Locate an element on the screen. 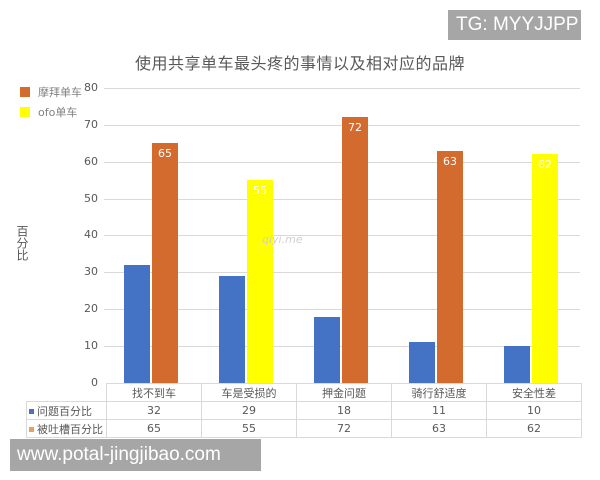 This screenshot has width=600, height=480. data-label: 65 is located at coordinates (165, 154).